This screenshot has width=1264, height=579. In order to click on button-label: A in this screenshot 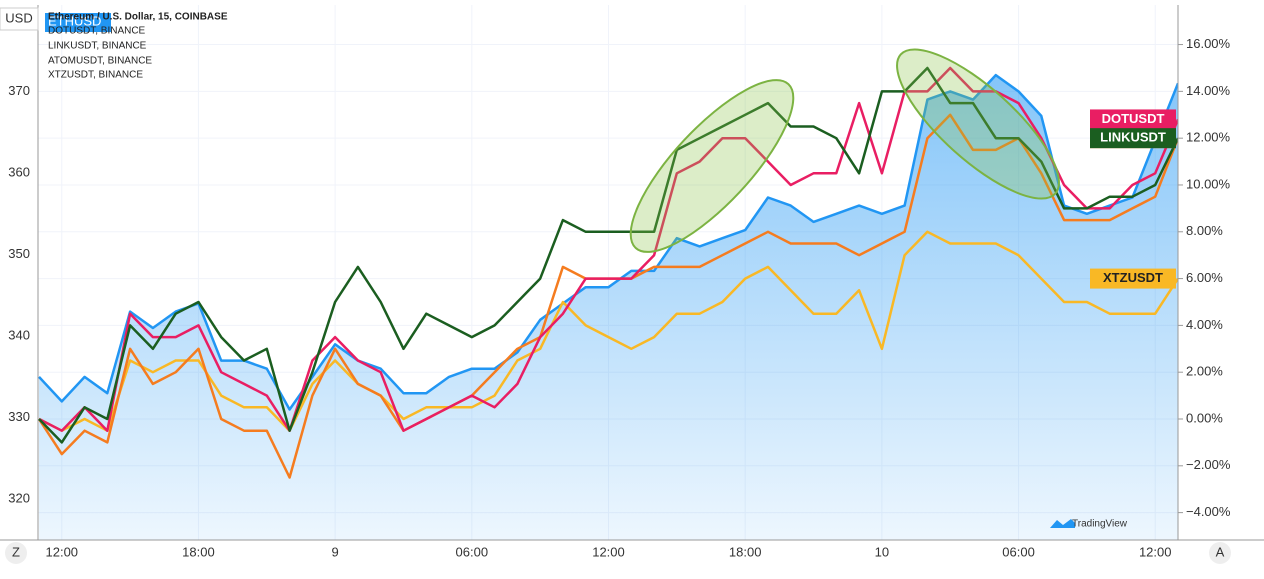, I will do `click(1220, 551)`.